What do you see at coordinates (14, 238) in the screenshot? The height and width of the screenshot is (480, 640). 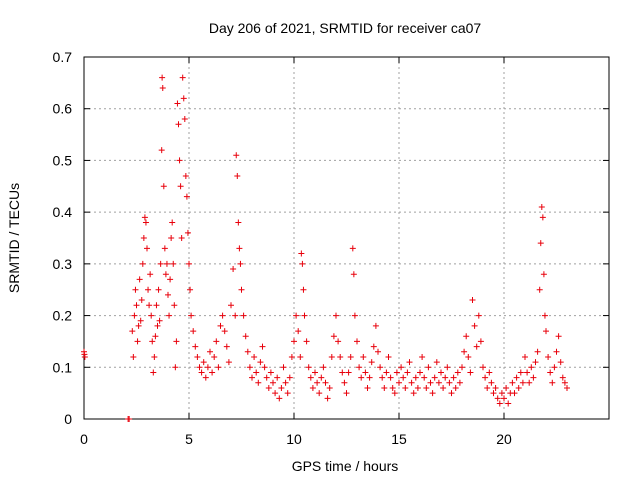 I see `y-axis-label: SRMTID / TECUs` at bounding box center [14, 238].